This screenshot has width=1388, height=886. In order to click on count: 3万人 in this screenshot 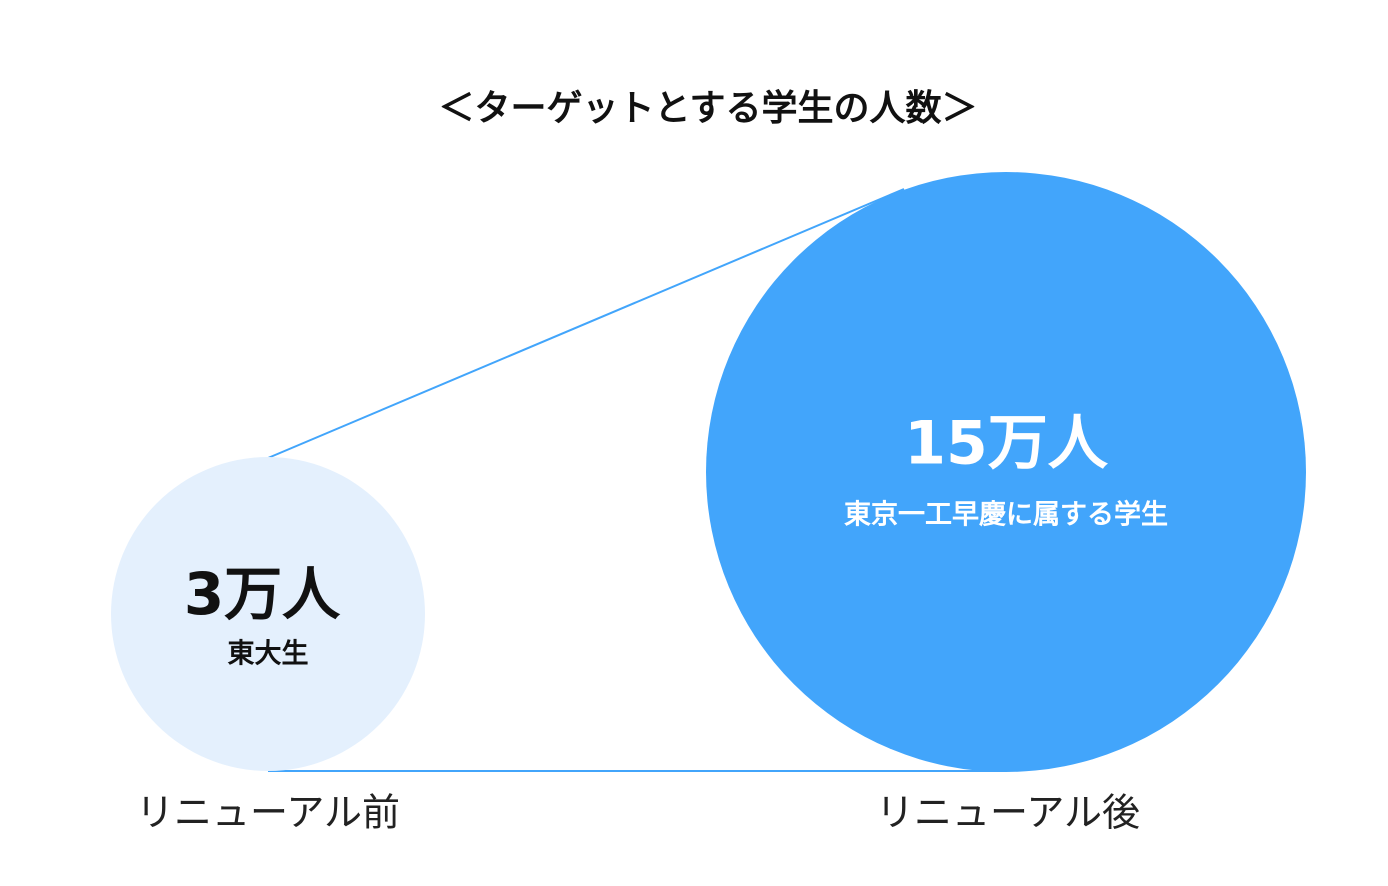, I will do `click(262, 594)`.